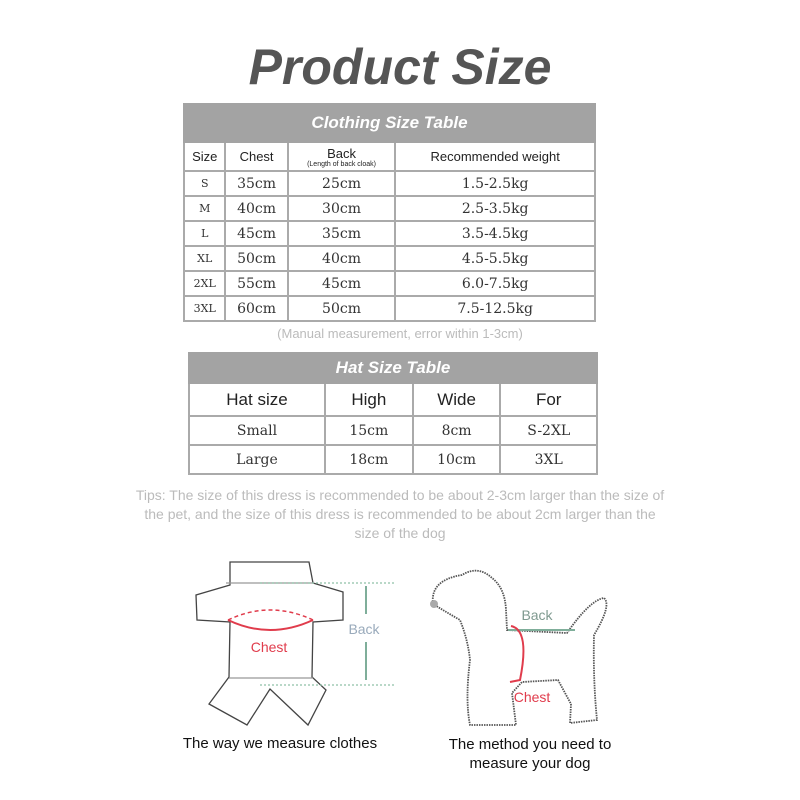  I want to click on table-cell: 18cm, so click(368, 459).